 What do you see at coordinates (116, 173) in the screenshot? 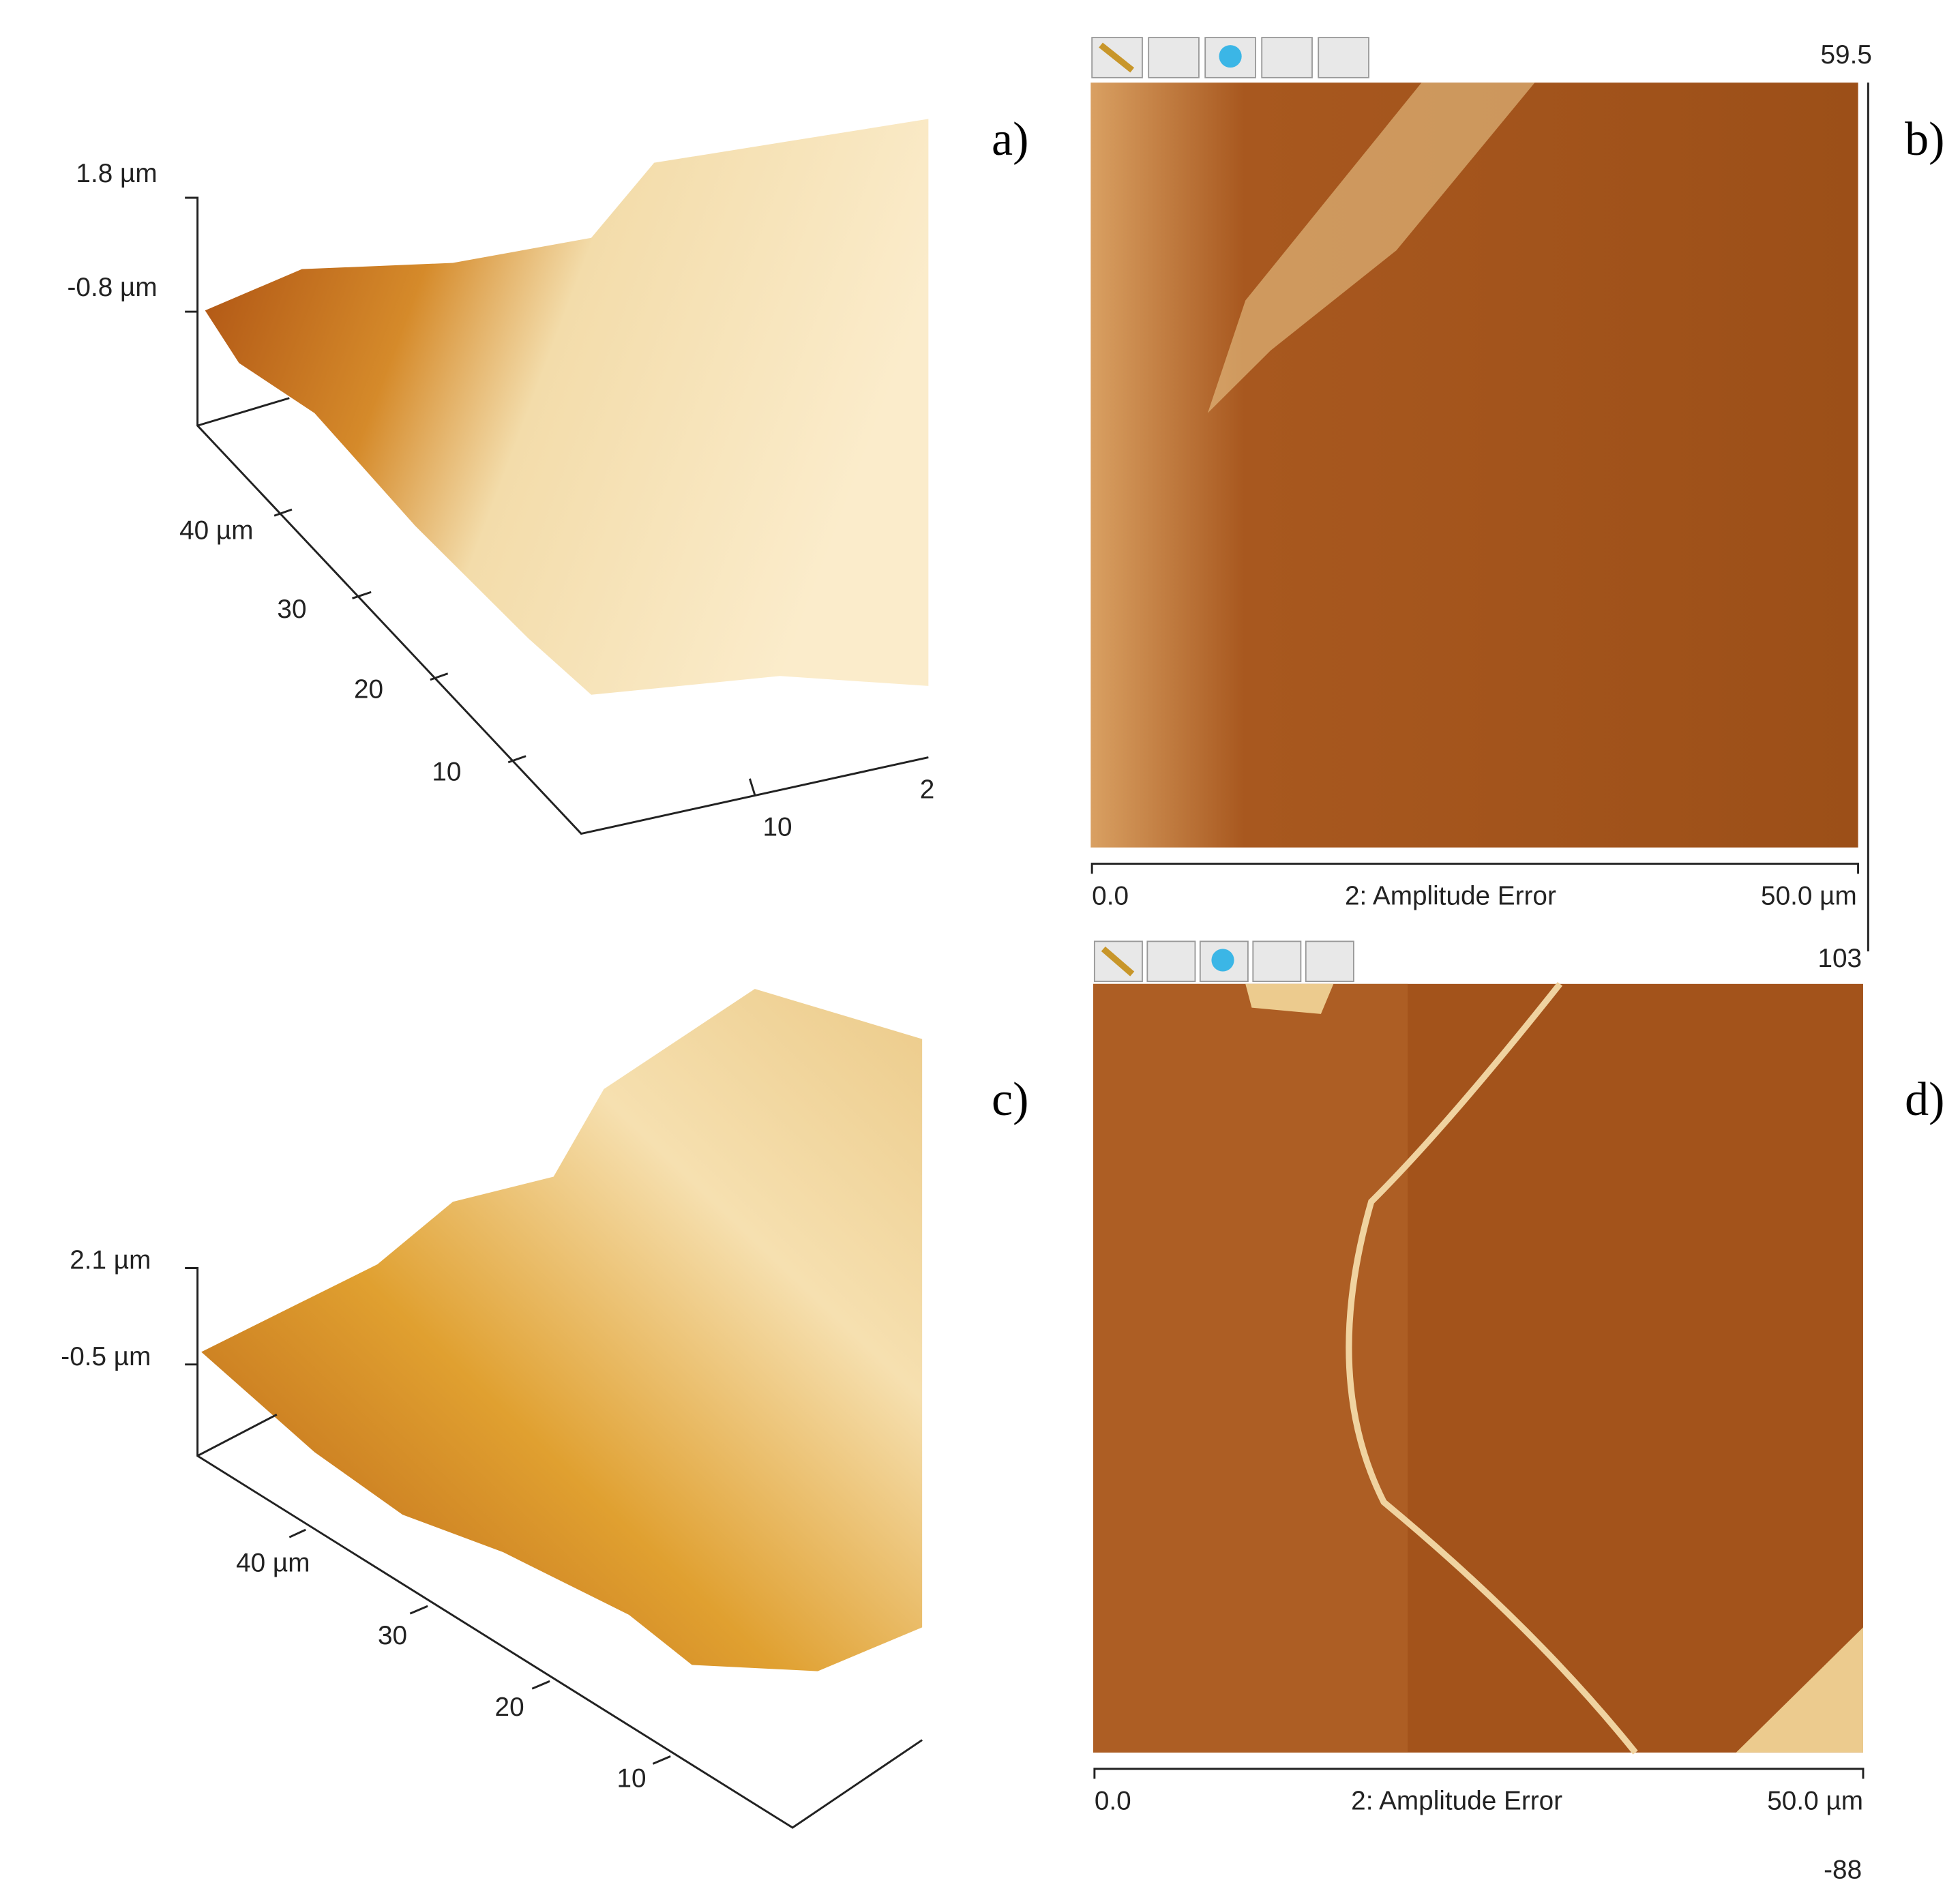
I see `z-label: 1.8 µm` at bounding box center [116, 173].